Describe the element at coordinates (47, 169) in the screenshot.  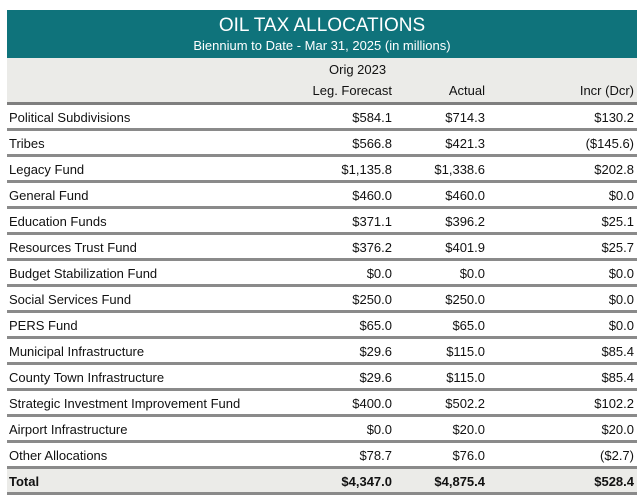
I see `row-label: Legacy Fund` at that location.